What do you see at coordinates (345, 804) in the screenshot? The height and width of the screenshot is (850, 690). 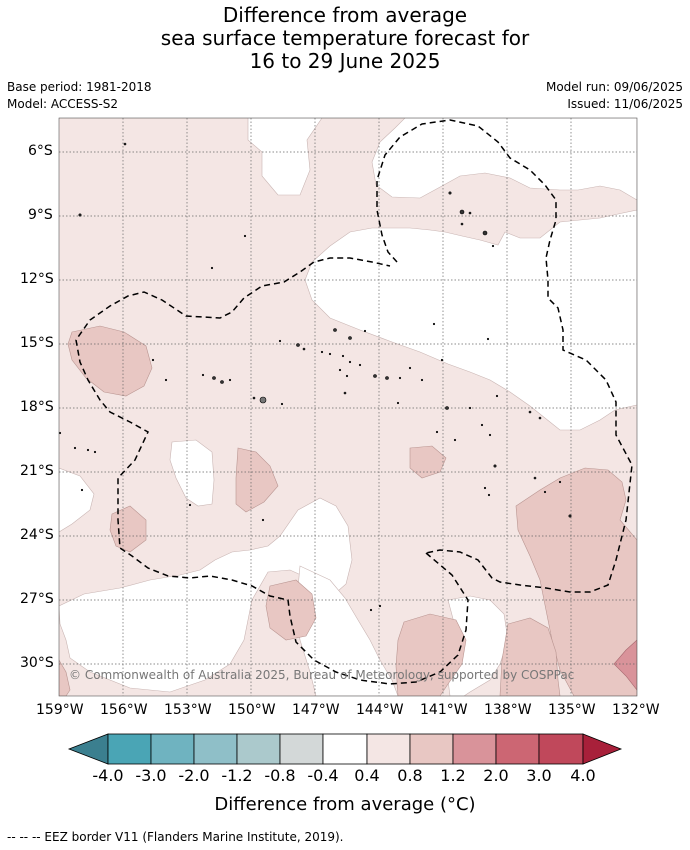 I see `colorbar-title: Difference from average (°C)` at bounding box center [345, 804].